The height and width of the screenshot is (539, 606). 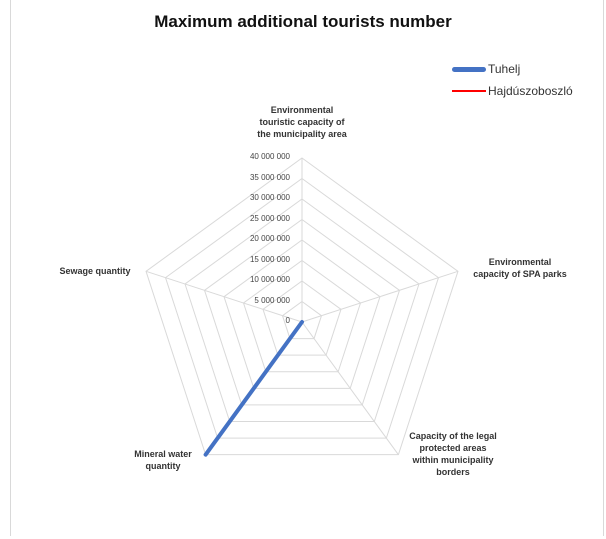 I want to click on series-line-tuhelj, so click(x=253, y=388).